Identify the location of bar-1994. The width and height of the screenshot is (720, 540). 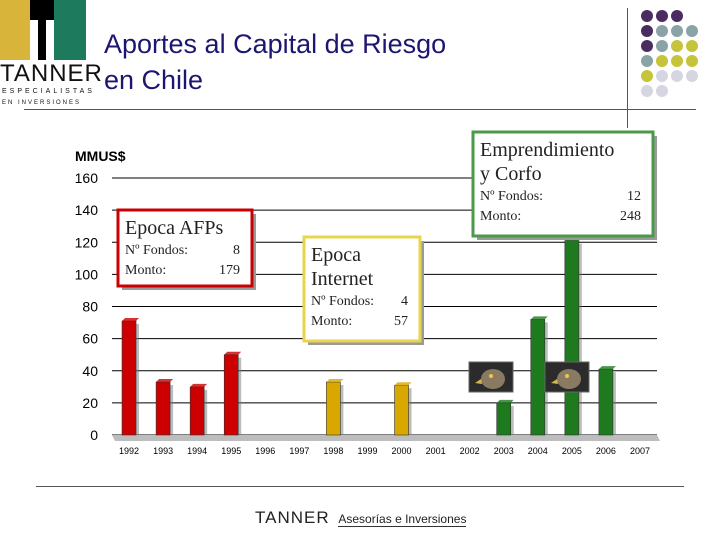
(197, 411).